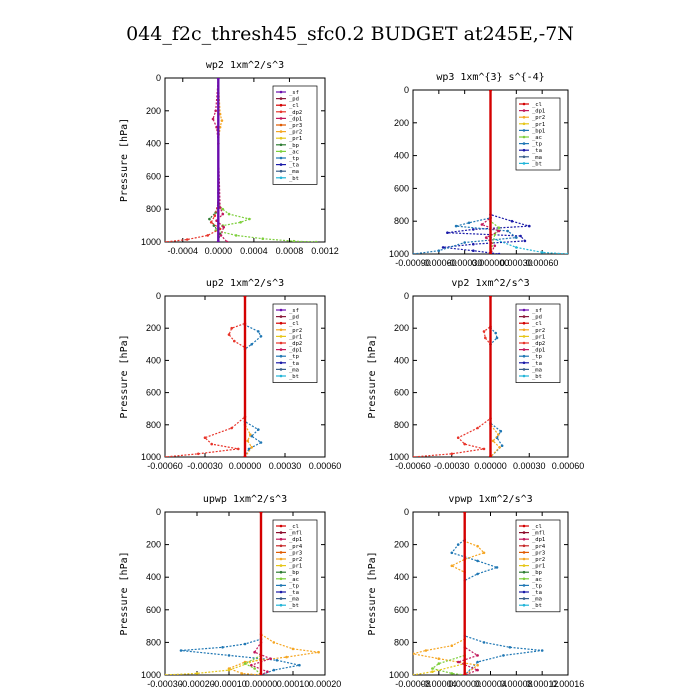 The height and width of the screenshot is (700, 700). Describe the element at coordinates (229, 684) in the screenshot. I see `x-tick-label: -0.00010` at that location.